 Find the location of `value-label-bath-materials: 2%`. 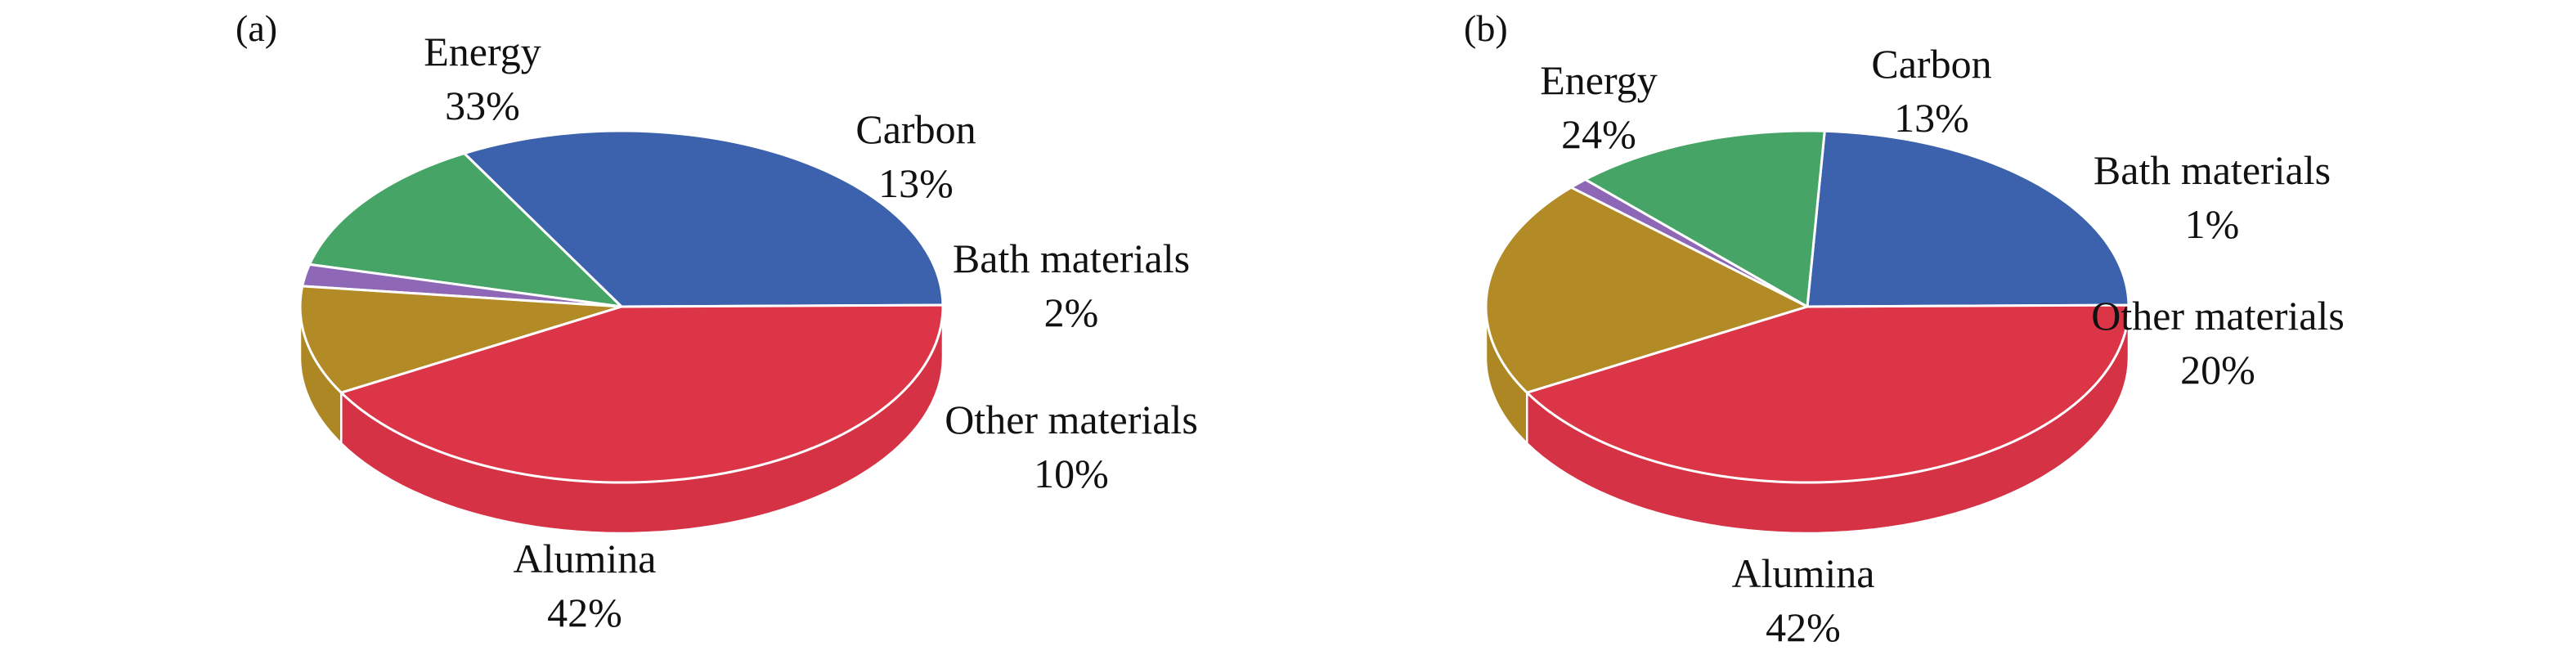

value-label-bath-materials: 2% is located at coordinates (1071, 312).